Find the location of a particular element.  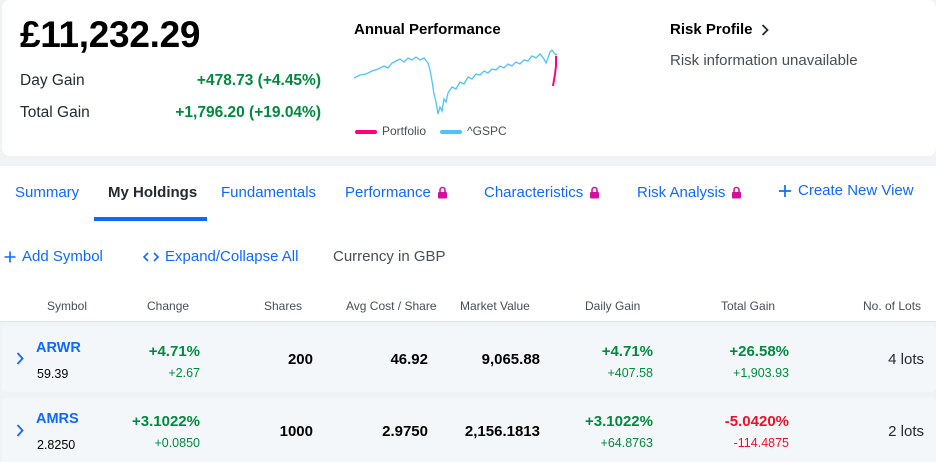

col-header-avg-cost: Avg Cost / Share is located at coordinates (391, 306).